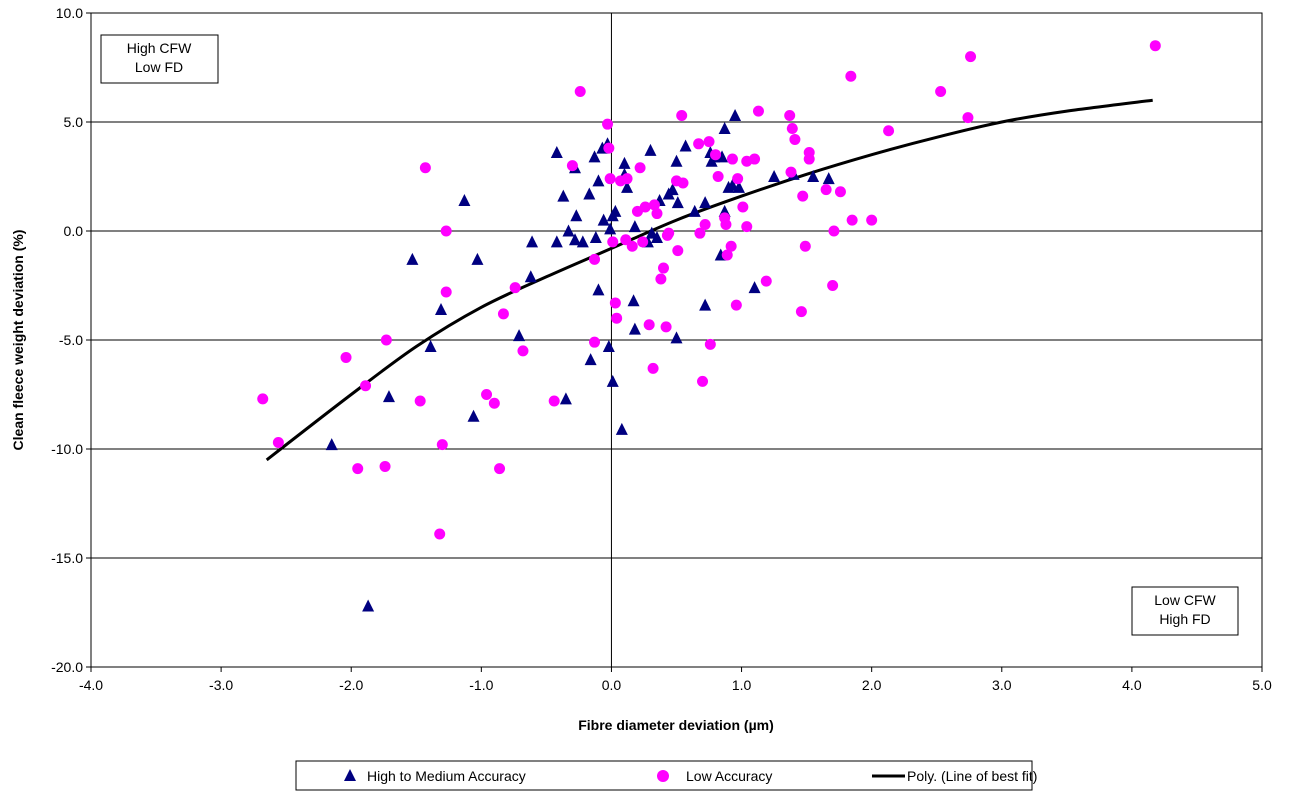 The image size is (1289, 799). What do you see at coordinates (159, 48) in the screenshot?
I see `annotation-top-left-line-1: High CFW` at bounding box center [159, 48].